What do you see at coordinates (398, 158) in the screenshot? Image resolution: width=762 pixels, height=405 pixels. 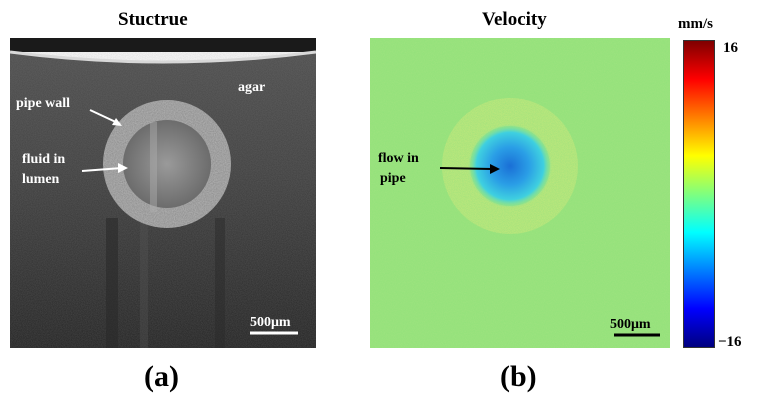 I see `flow-label-line1: flow in` at bounding box center [398, 158].